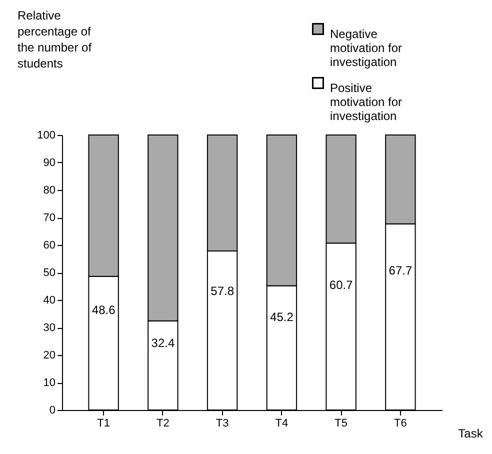 The image size is (492, 454). What do you see at coordinates (104, 309) in the screenshot?
I see `data-label: 48.6` at bounding box center [104, 309].